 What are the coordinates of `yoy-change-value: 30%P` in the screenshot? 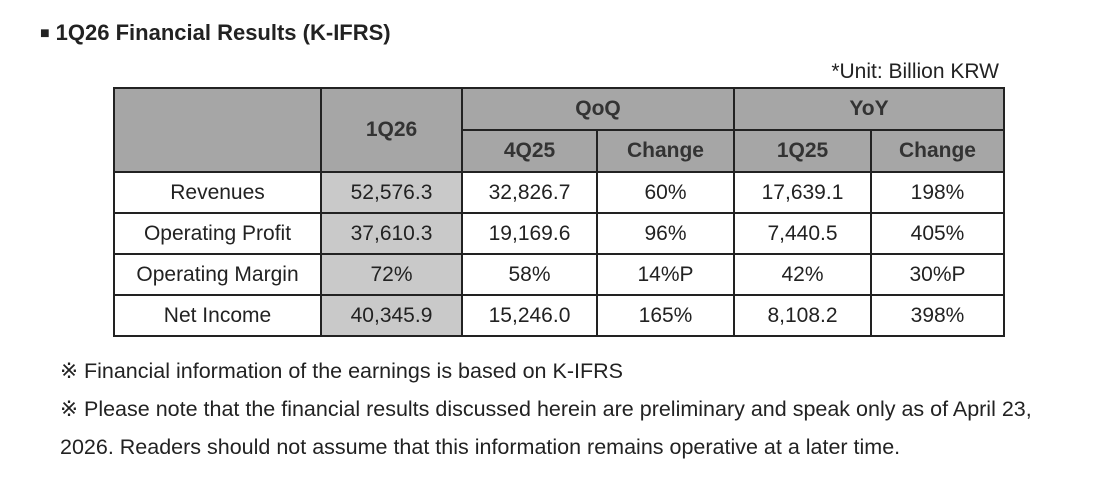 It's located at (937, 274).